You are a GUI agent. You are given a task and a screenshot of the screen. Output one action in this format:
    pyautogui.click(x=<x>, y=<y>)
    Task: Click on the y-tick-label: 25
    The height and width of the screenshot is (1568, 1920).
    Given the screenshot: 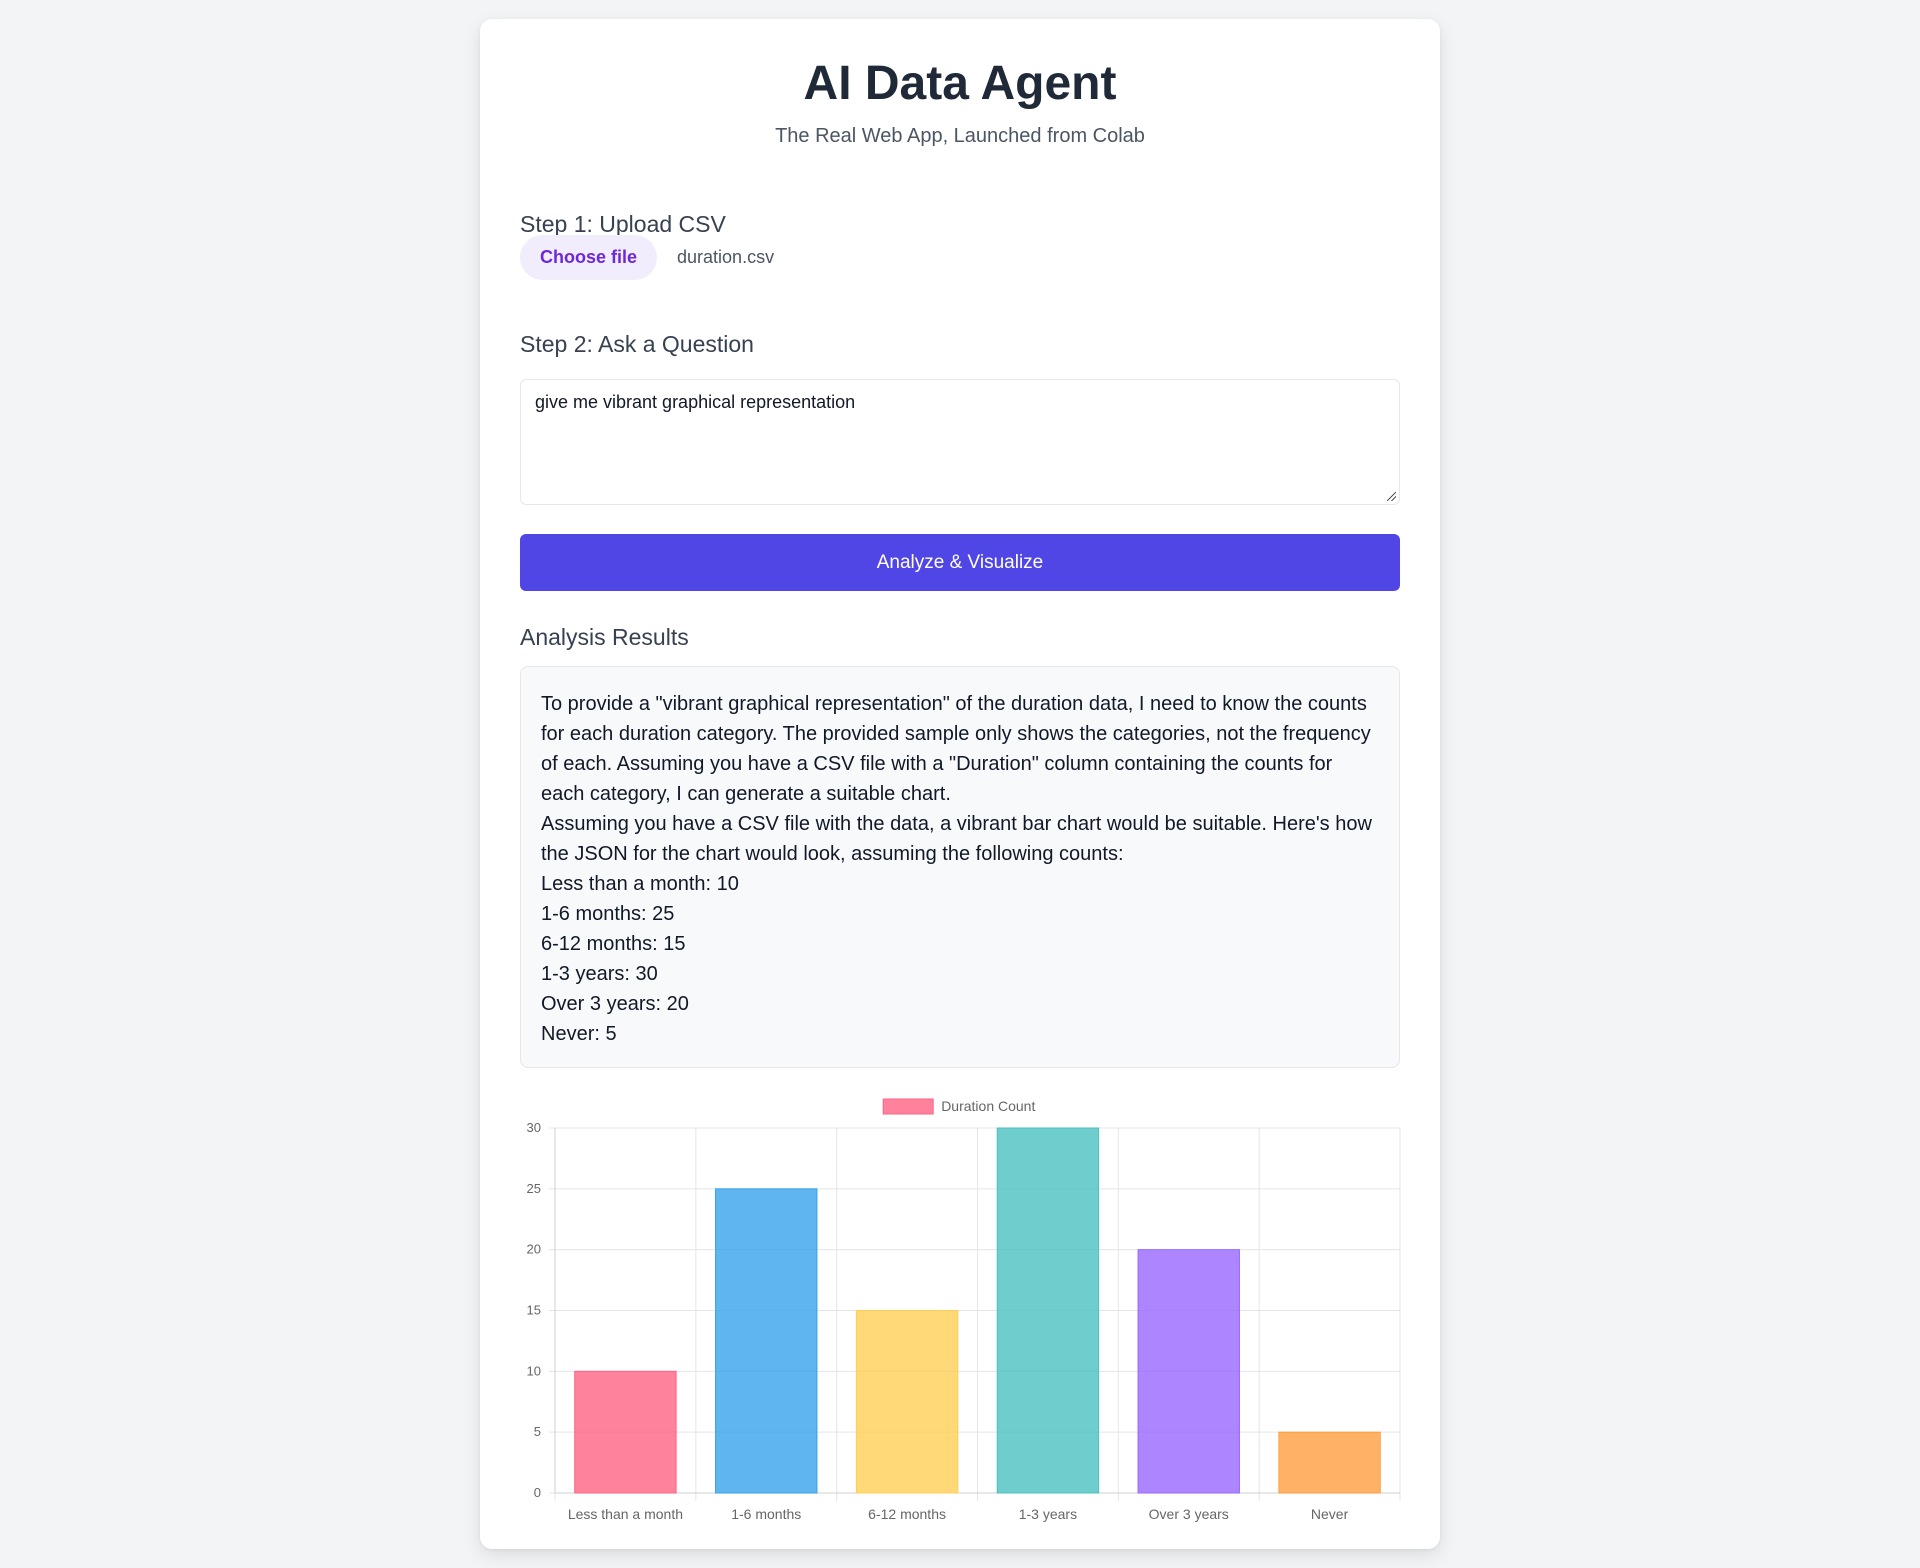 What is the action you would take?
    pyautogui.click(x=534, y=1188)
    